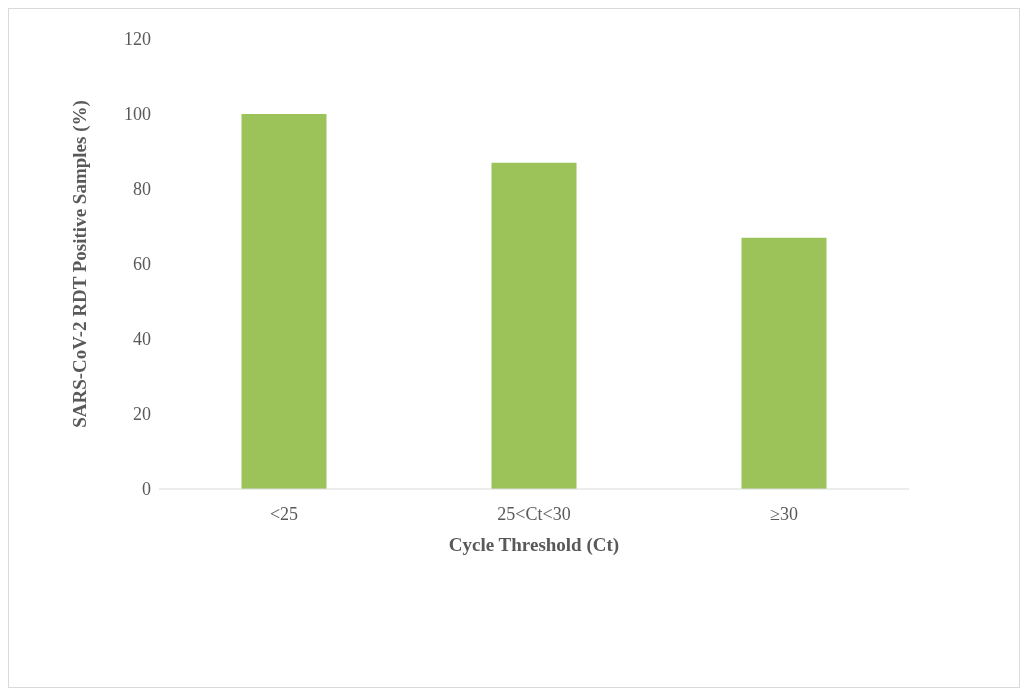 The image size is (1028, 696). I want to click on x-tick-label: ≥30, so click(784, 513).